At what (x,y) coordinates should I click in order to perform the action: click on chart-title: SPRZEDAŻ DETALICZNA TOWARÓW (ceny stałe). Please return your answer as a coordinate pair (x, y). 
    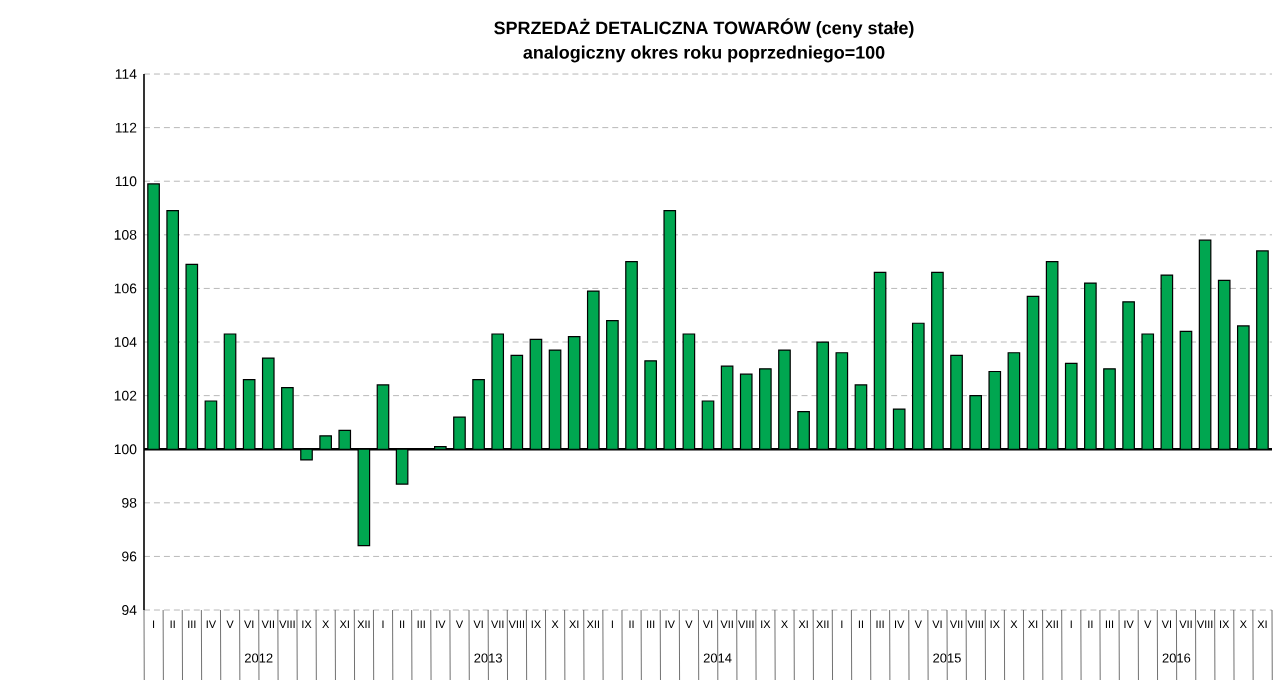
    Looking at the image, I should click on (704, 28).